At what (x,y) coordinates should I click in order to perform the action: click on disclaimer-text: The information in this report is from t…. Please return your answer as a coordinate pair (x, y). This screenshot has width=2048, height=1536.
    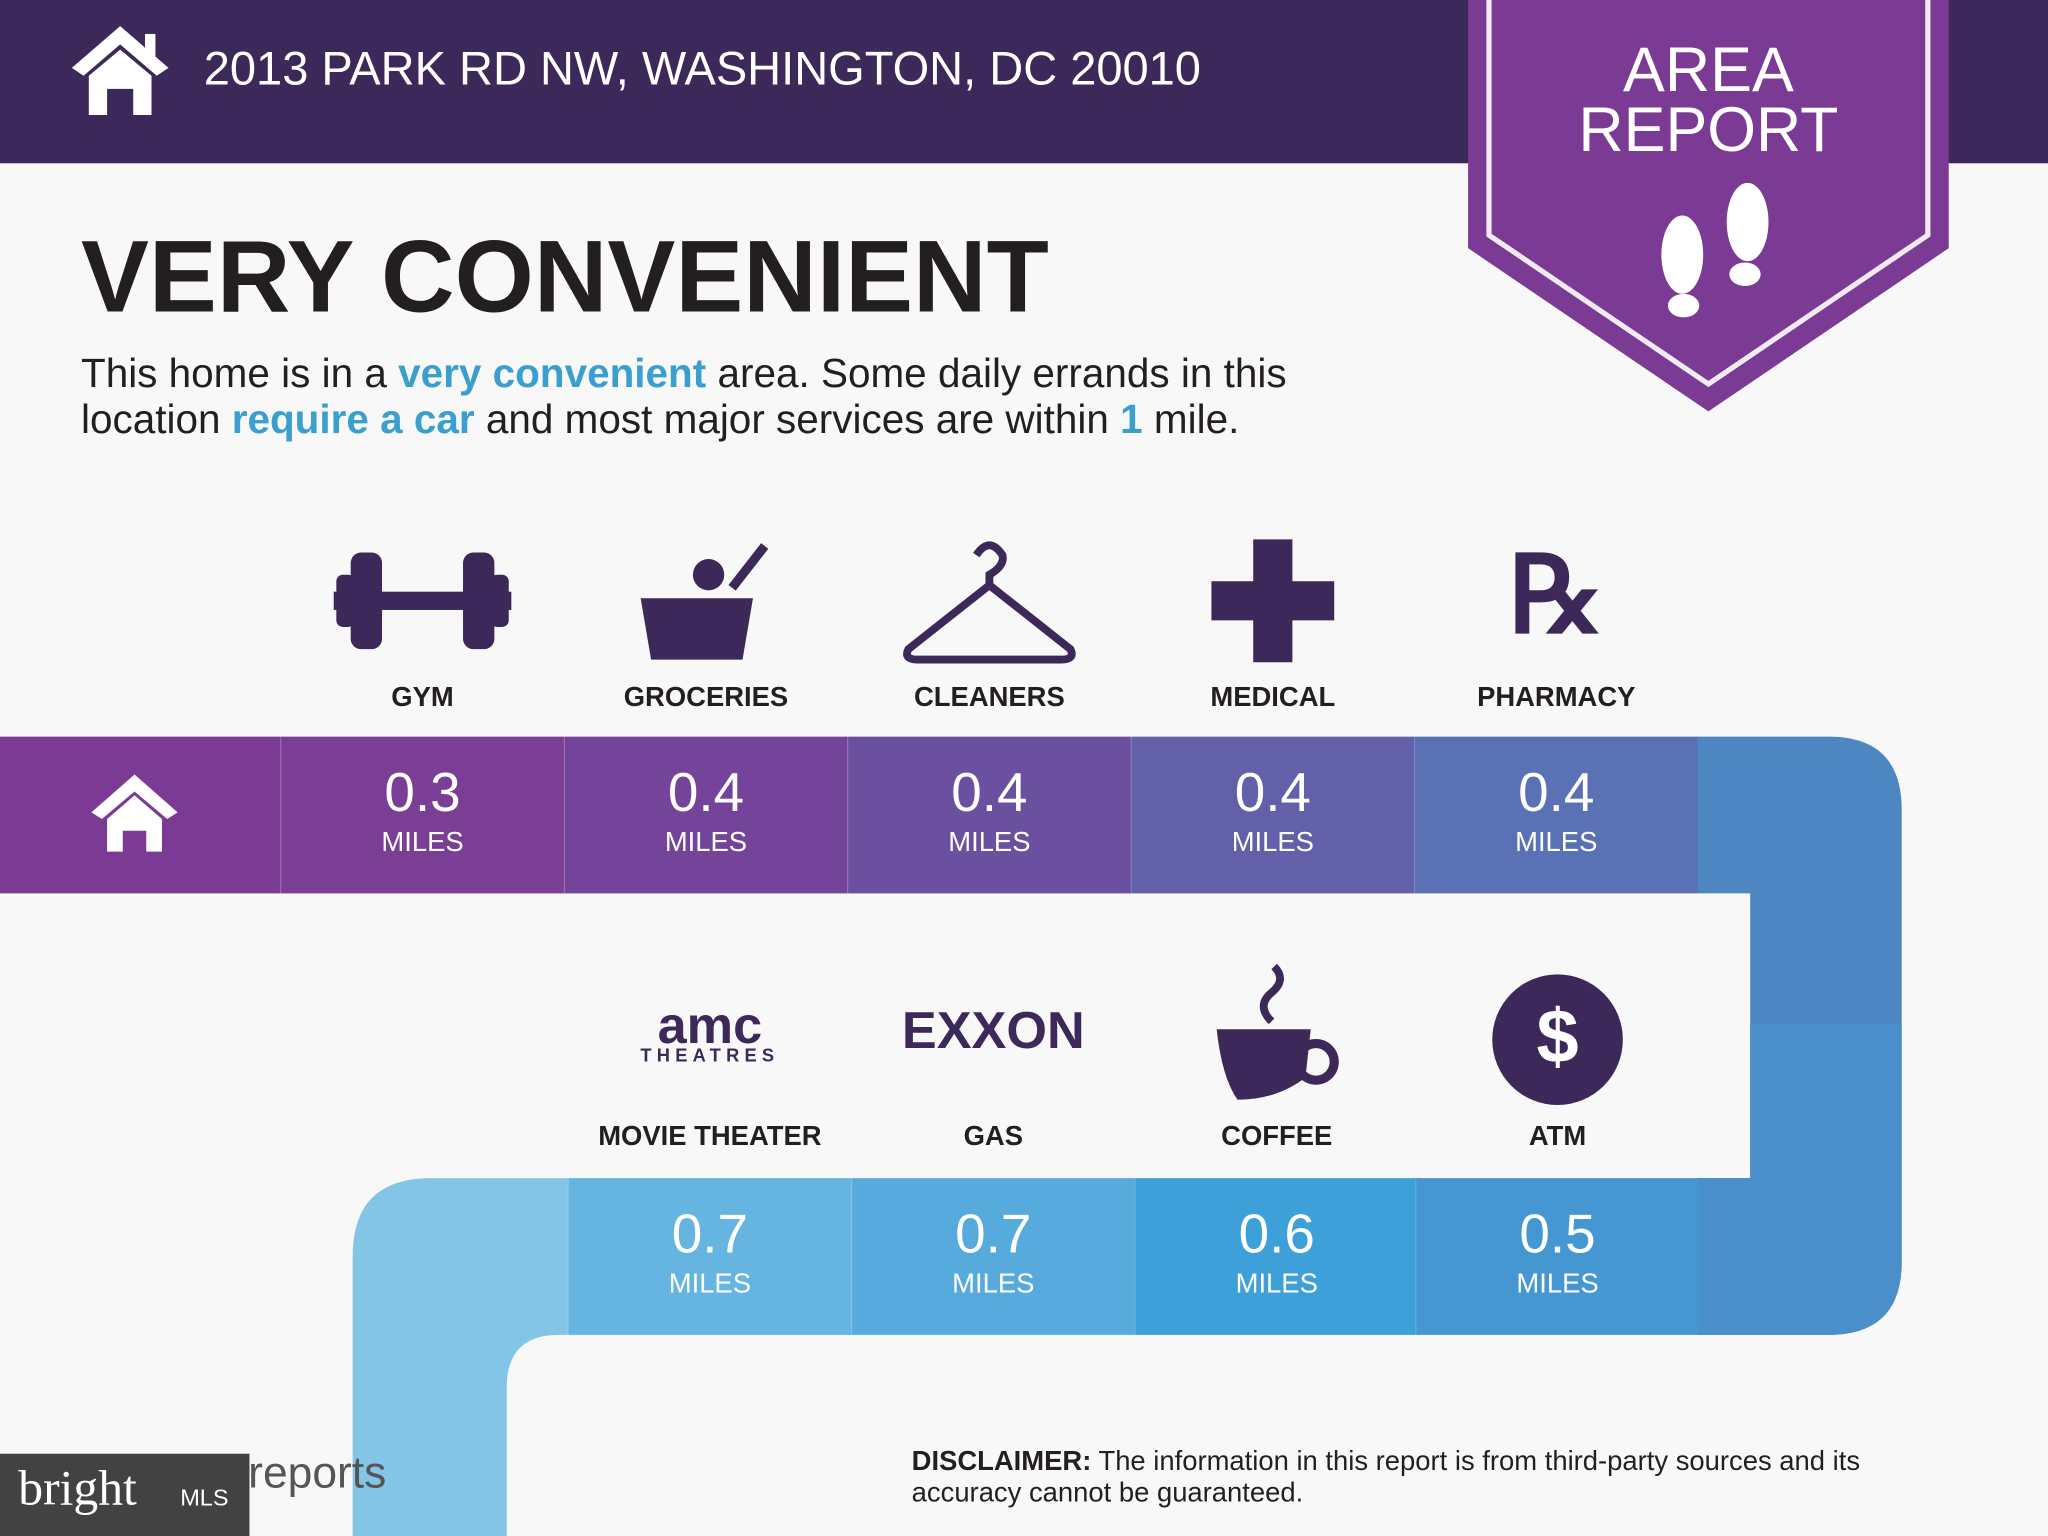
    Looking at the image, I should click on (1475, 1460).